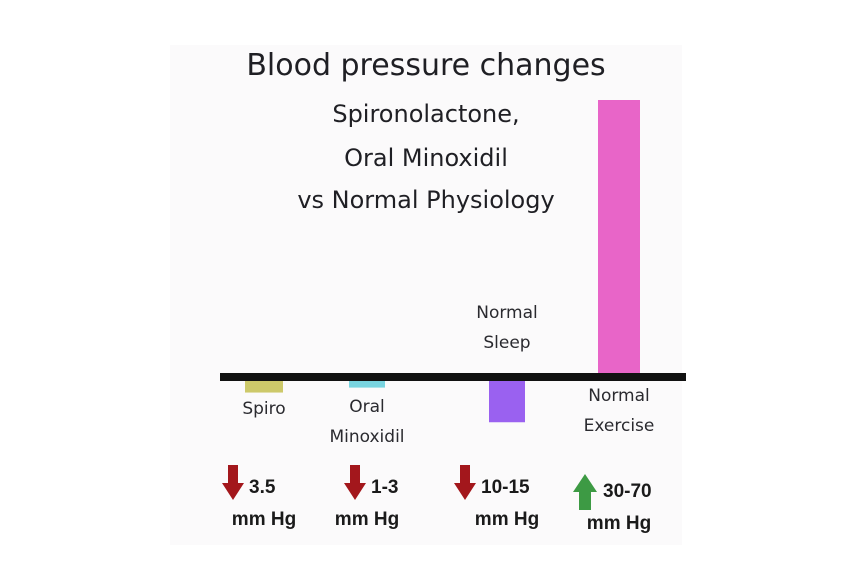  I want to click on value-label-2: 10-15, so click(505, 487).